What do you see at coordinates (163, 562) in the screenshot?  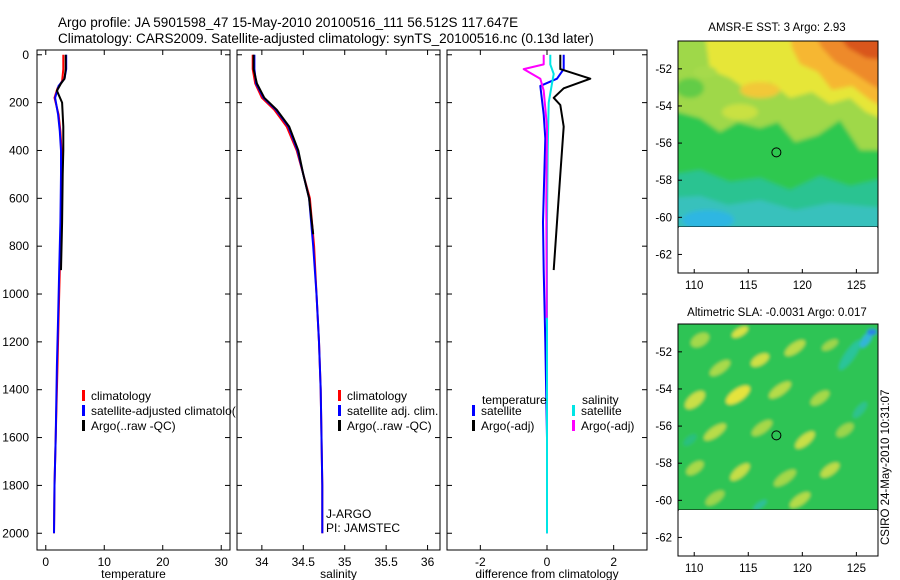 I see `x-tick-label: 20` at bounding box center [163, 562].